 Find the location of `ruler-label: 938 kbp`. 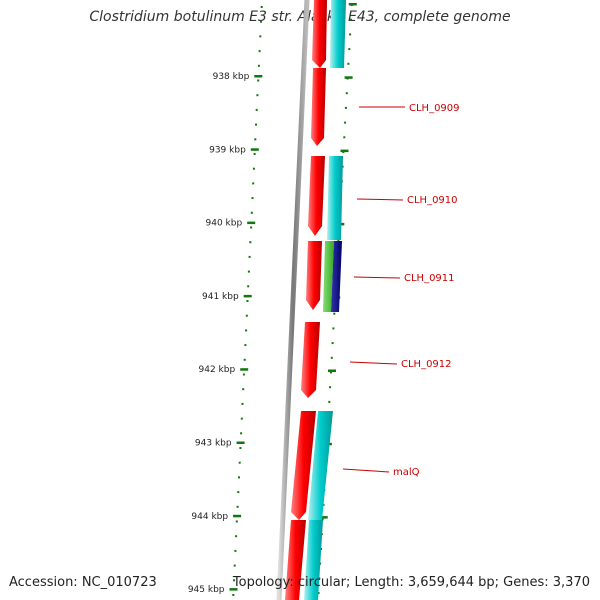

ruler-label: 938 kbp is located at coordinates (231, 77).